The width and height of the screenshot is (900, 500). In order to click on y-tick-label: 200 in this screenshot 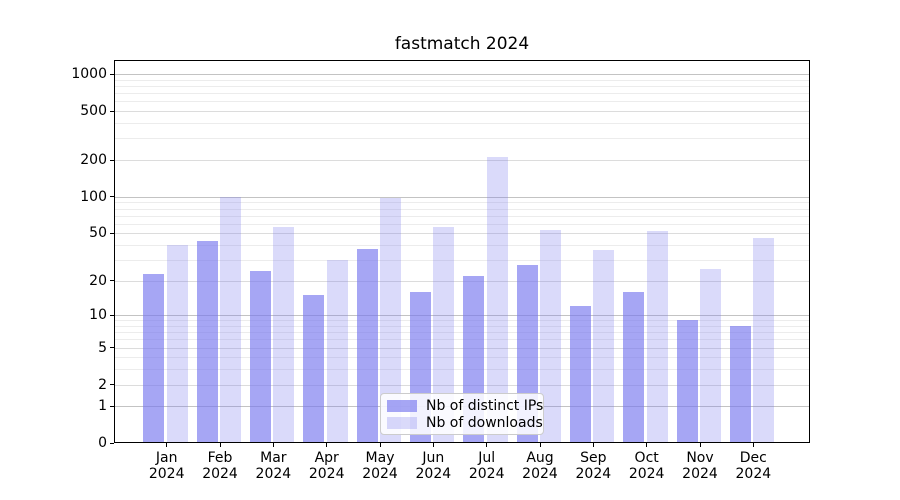, I will do `click(93, 160)`.